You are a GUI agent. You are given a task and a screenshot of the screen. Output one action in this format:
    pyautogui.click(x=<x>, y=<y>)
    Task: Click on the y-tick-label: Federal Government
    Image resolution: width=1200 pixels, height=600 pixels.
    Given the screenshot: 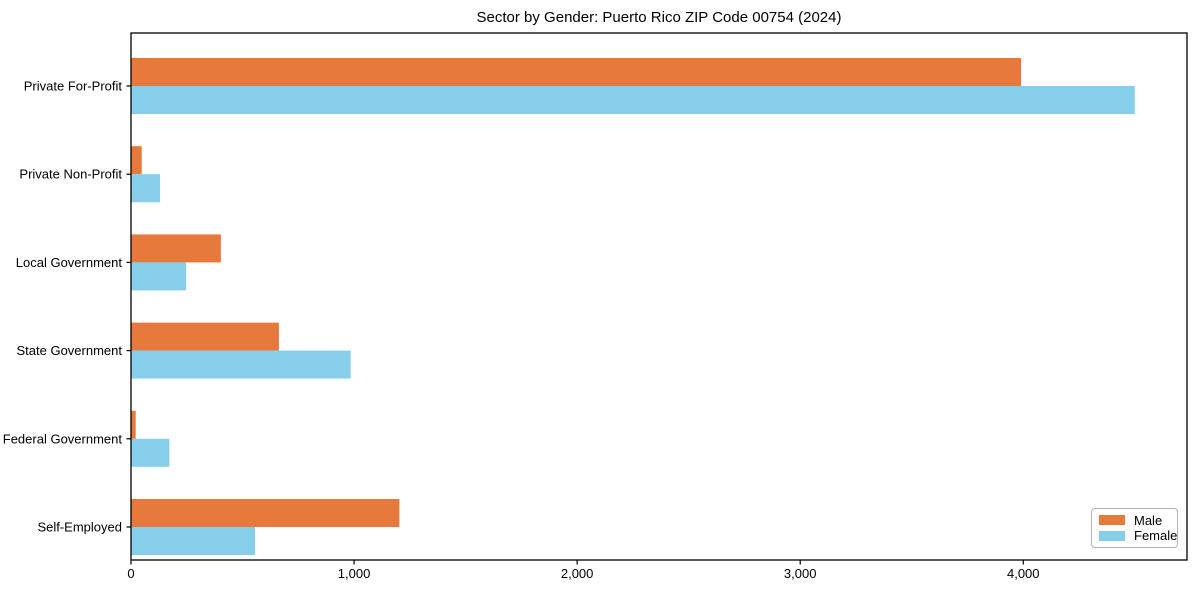 What is the action you would take?
    pyautogui.click(x=63, y=438)
    